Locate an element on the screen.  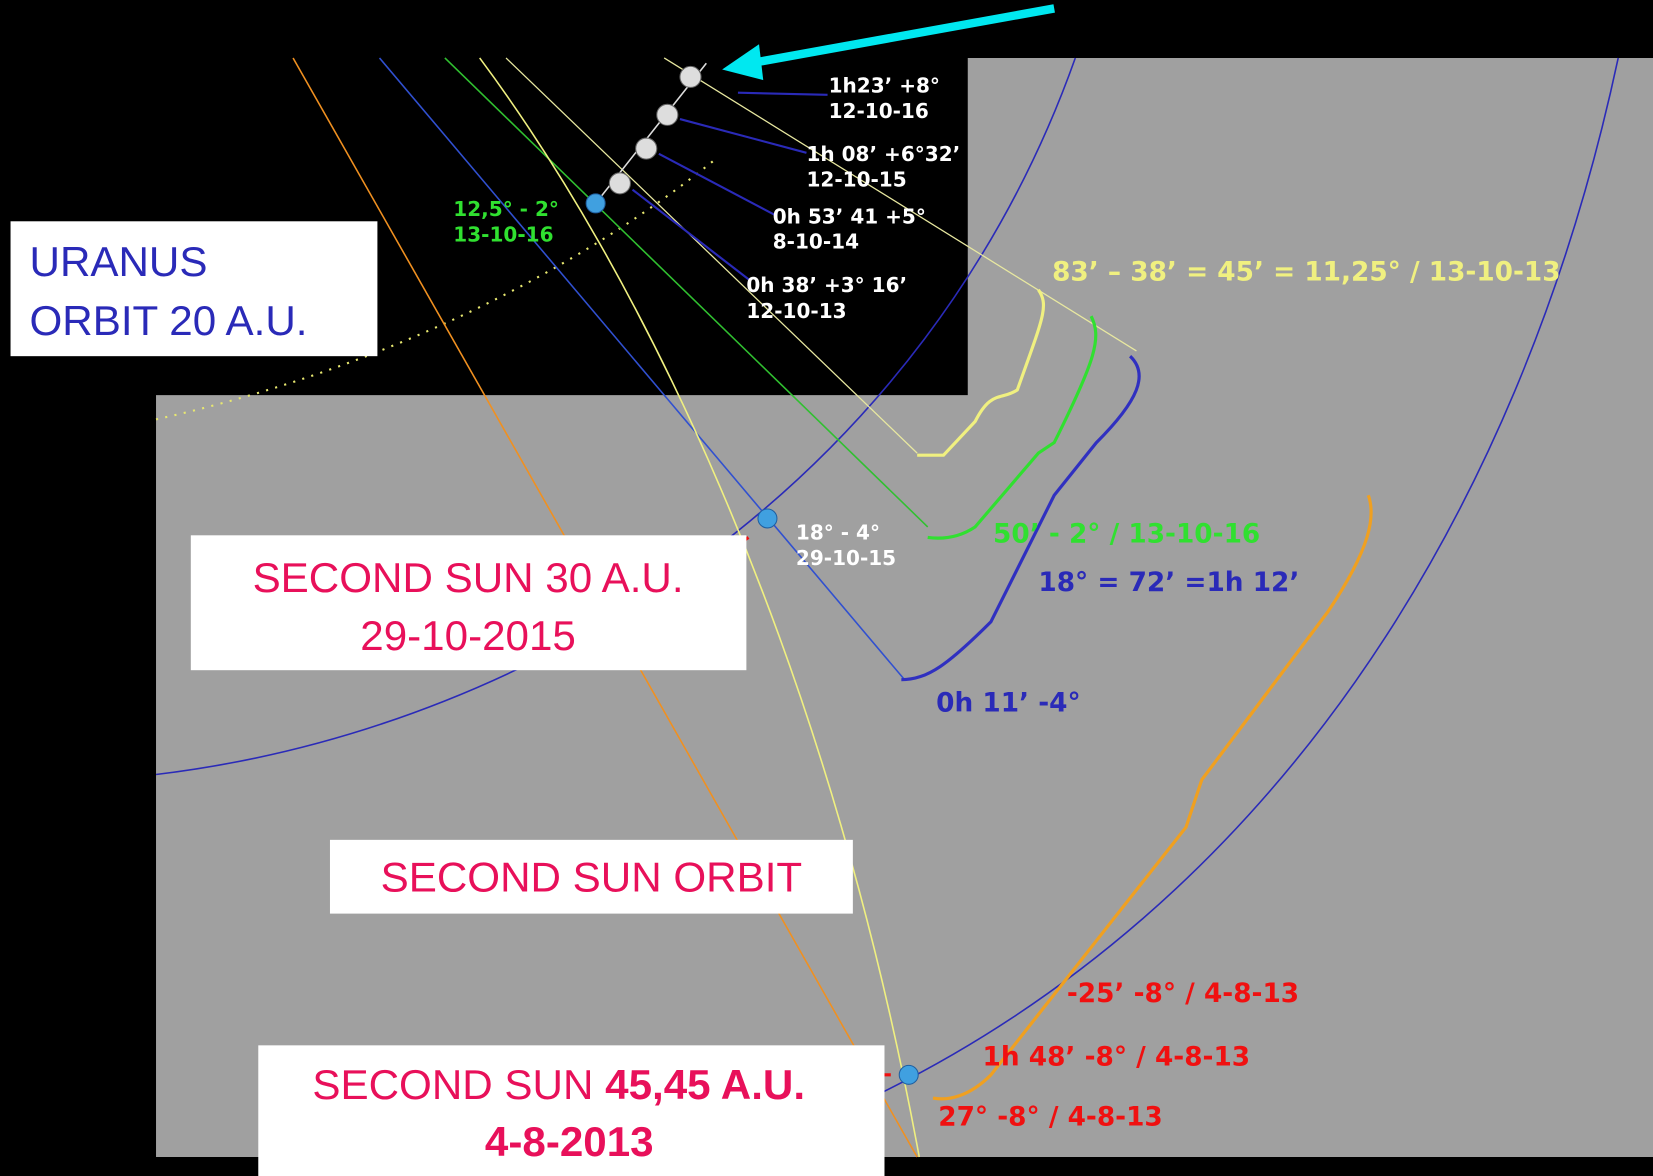
box-text: 29-10-2015 is located at coordinates (468, 635).